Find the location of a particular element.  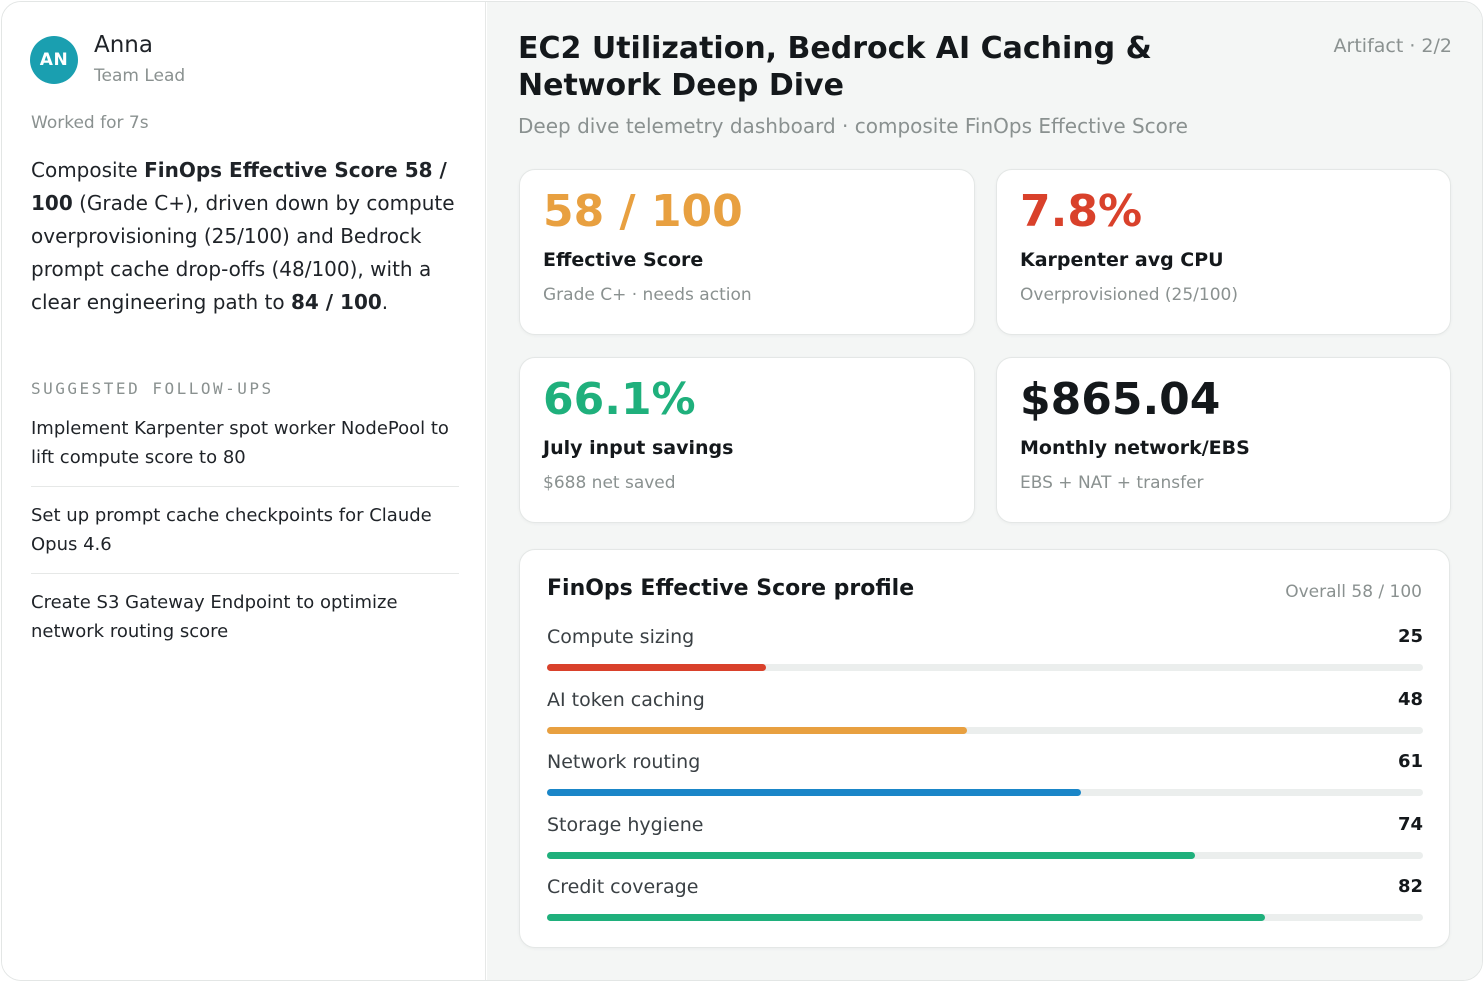

kpi-subtext: Overprovisioned (25/100) is located at coordinates (1129, 295).